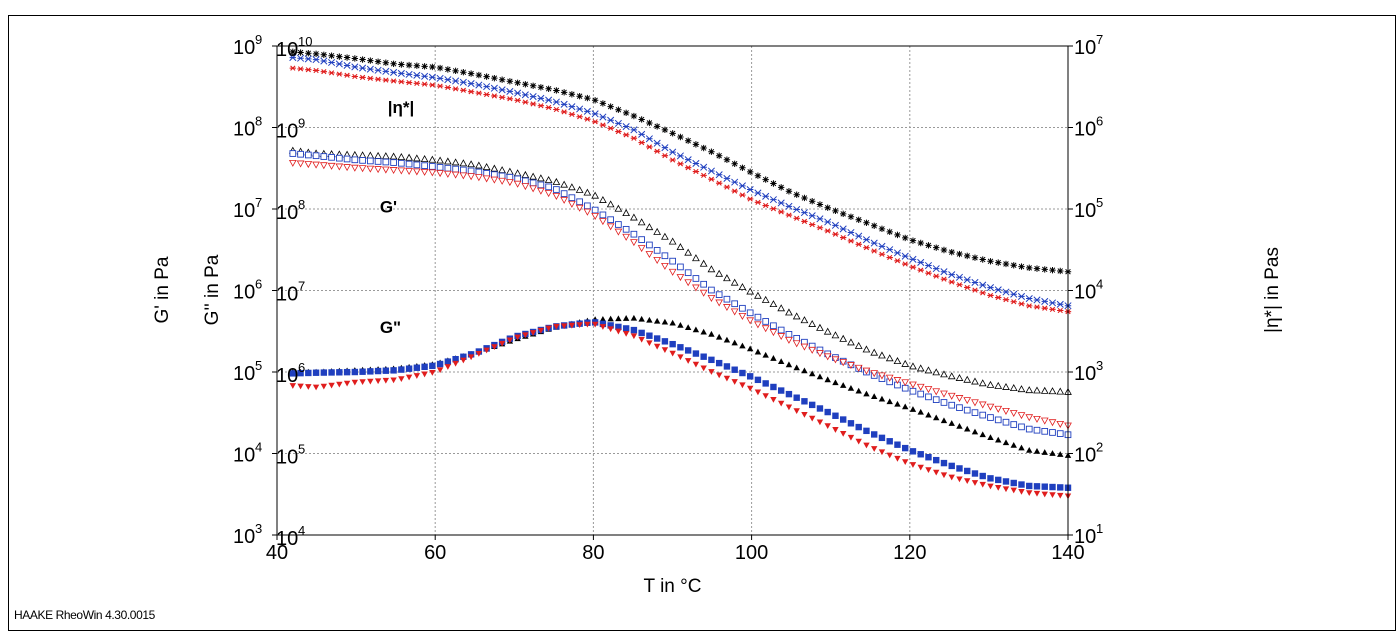 The image size is (1400, 635). Describe the element at coordinates (301, 204) in the screenshot. I see `y-tick-exp-g-double-prime: 8` at that location.